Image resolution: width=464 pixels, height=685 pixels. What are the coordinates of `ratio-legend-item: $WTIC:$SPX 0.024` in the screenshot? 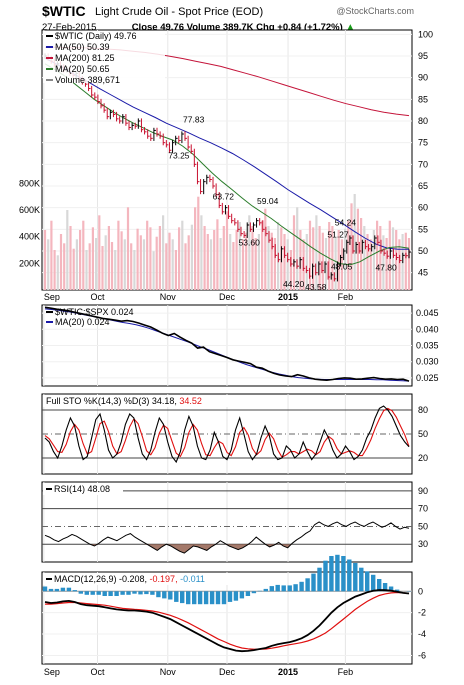 It's located at (94, 312).